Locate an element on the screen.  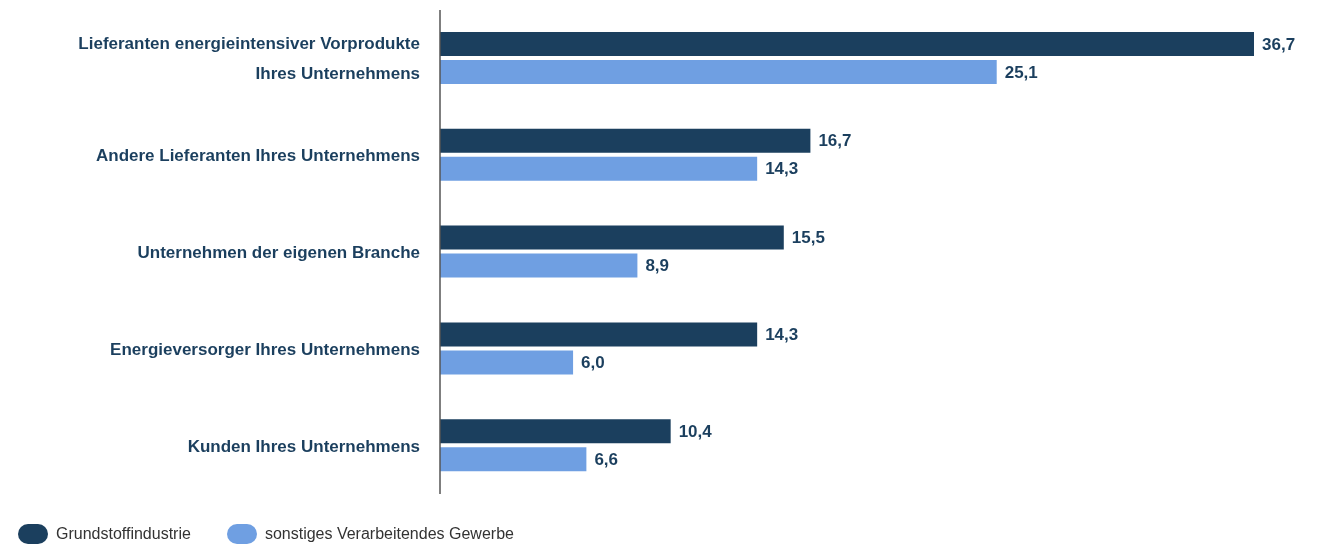
y-tick-label: Energieversorger Ihres Unternehmens is located at coordinates (265, 349).